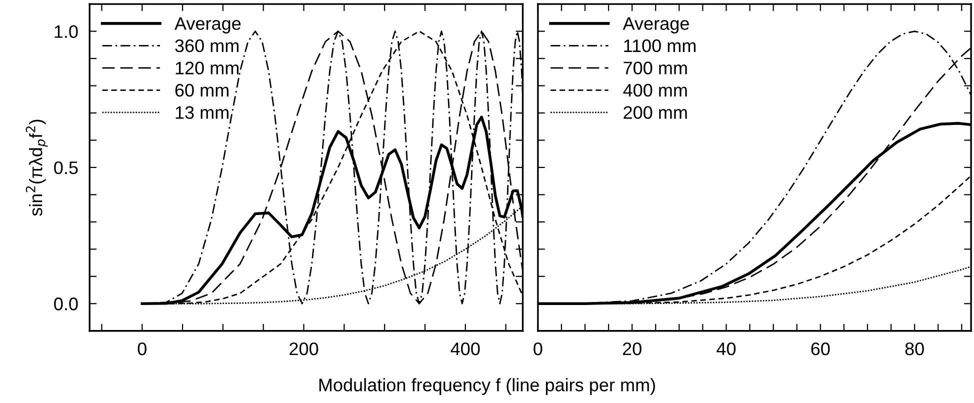 Image resolution: width=974 pixels, height=403 pixels. I want to click on y-axis-title: sin$^{2}$(πλd$_{p}$f$^{2}$), so click(37, 168).